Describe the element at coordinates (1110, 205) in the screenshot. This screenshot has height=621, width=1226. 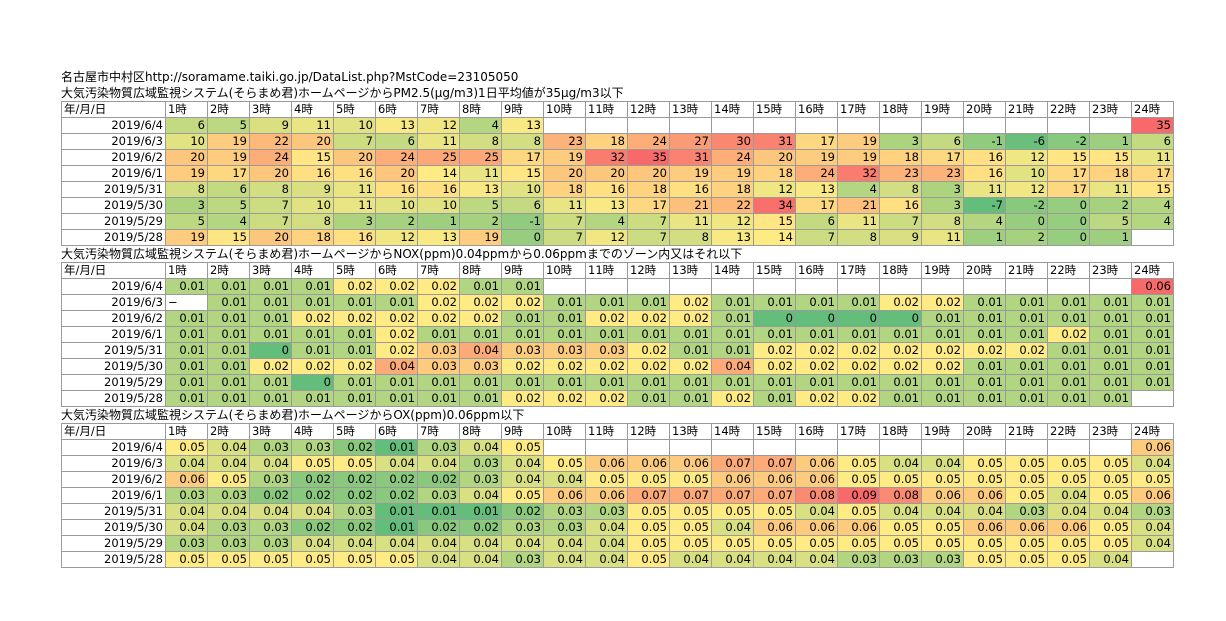
I see `value-cell: 2` at that location.